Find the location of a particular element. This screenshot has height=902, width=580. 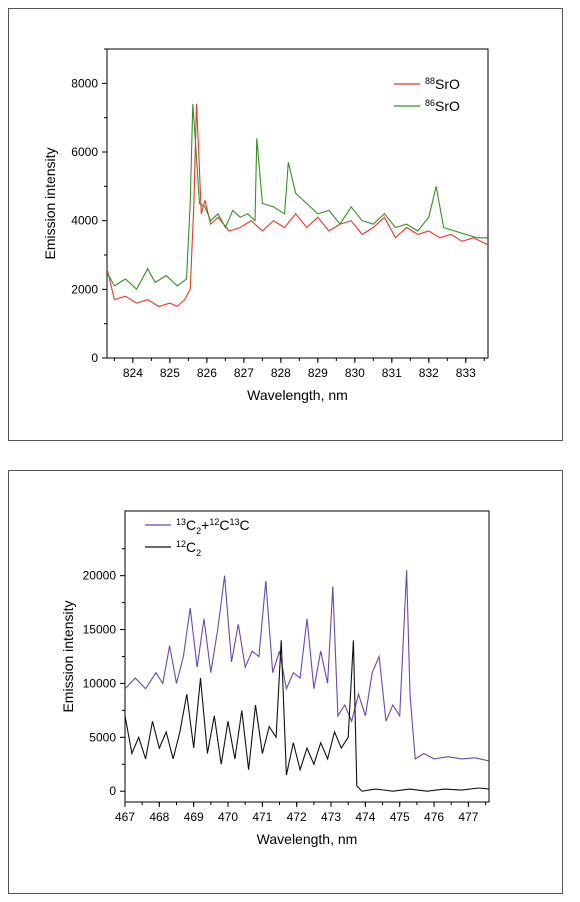

legend-label-part: 88 is located at coordinates (430, 81).